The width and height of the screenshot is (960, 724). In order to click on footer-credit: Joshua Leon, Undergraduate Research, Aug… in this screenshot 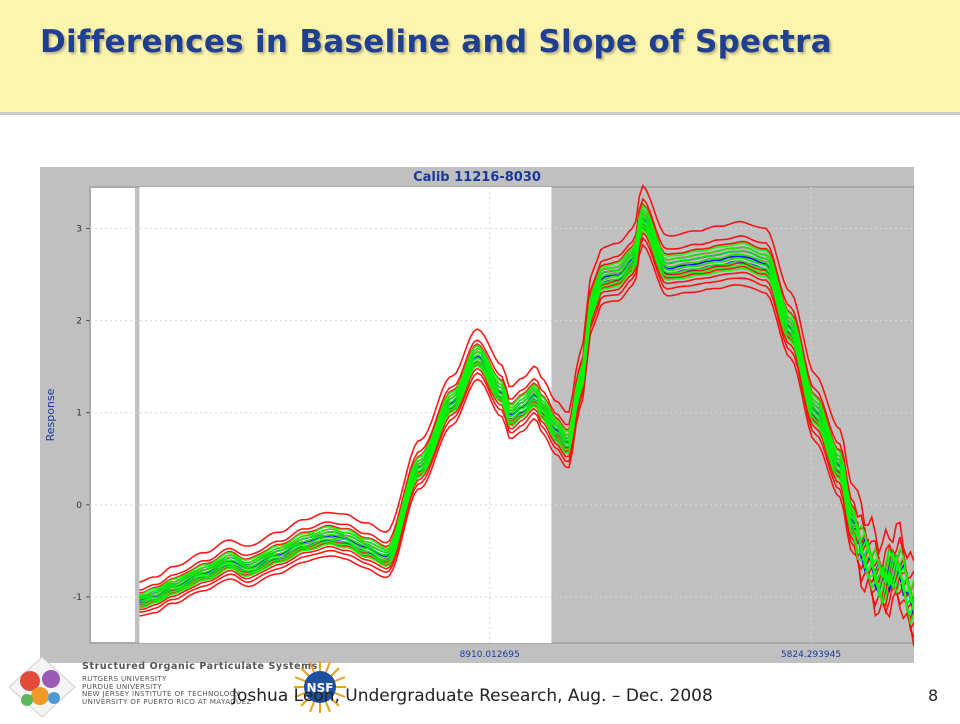, I will do `click(472, 696)`.